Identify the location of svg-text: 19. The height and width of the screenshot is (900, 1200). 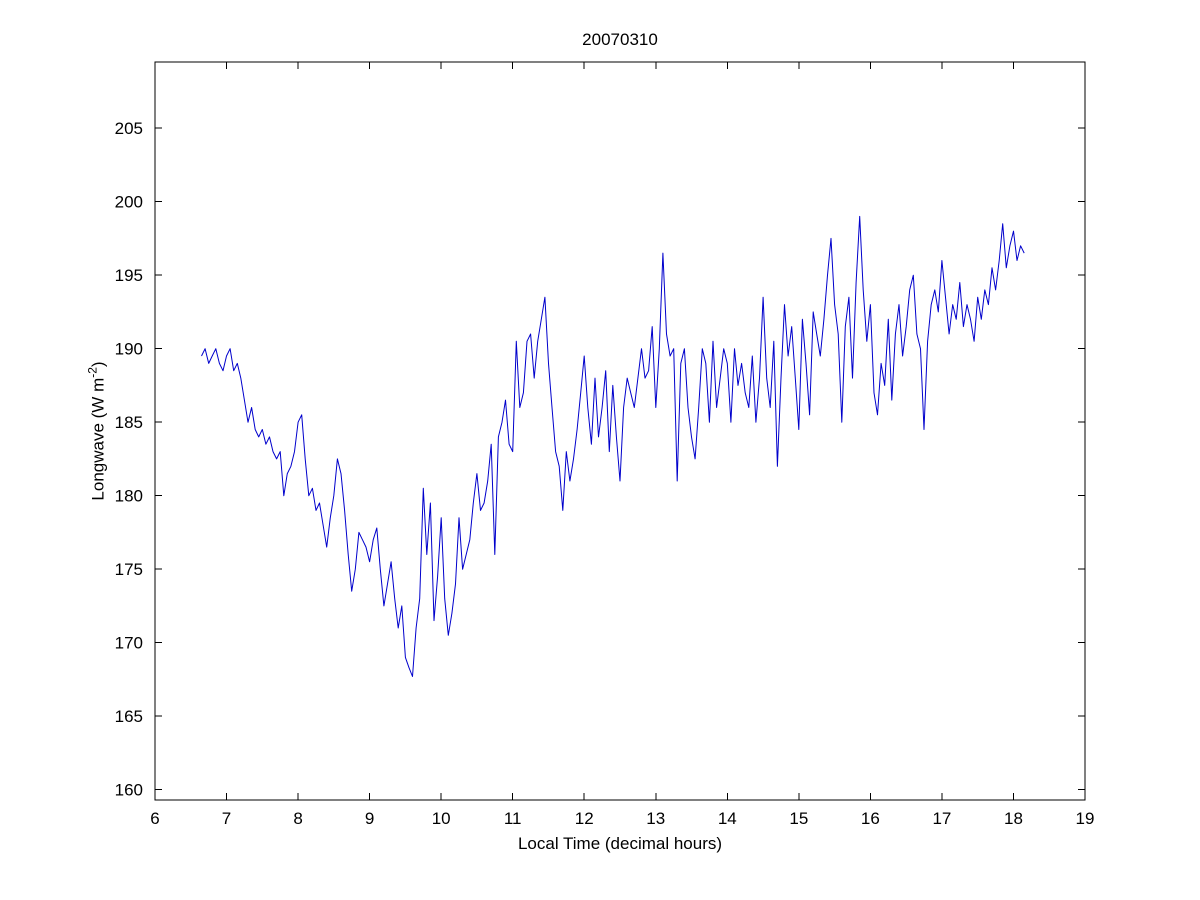
(1085, 818).